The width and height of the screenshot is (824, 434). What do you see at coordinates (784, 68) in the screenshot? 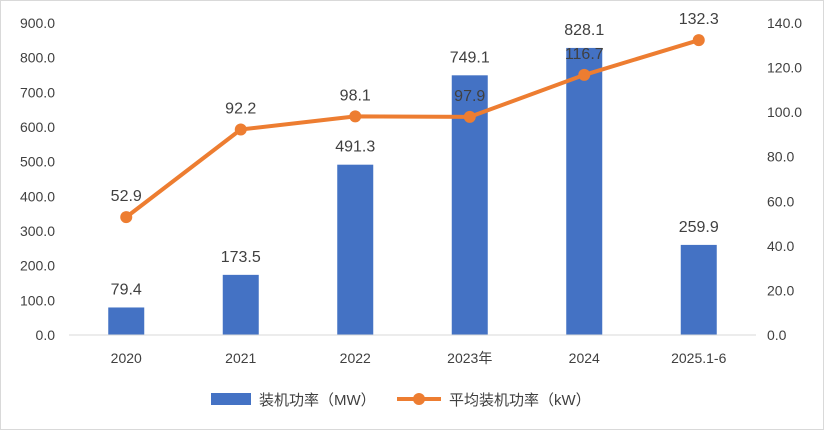
I see `right-axis-tick-label: 120.0` at bounding box center [784, 68].